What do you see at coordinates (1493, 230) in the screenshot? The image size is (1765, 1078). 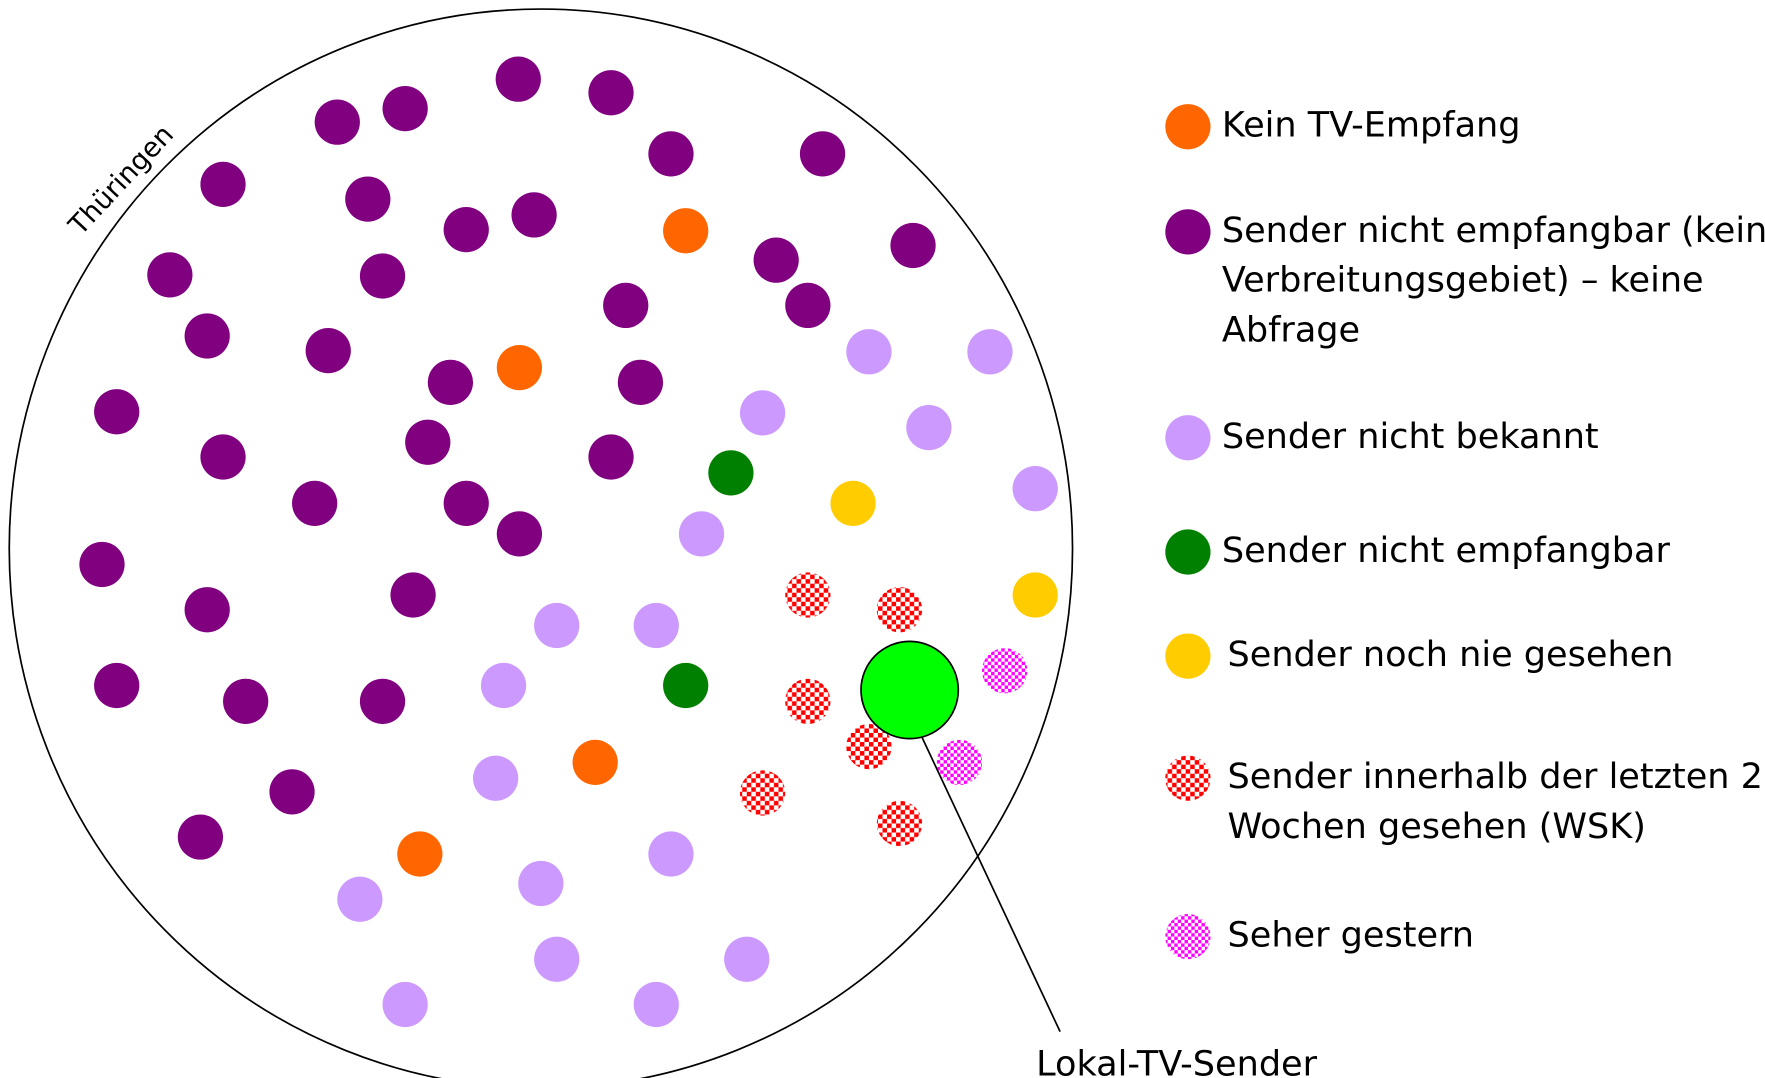 I see `legend-label: Sender nicht empfangbar (kein` at bounding box center [1493, 230].